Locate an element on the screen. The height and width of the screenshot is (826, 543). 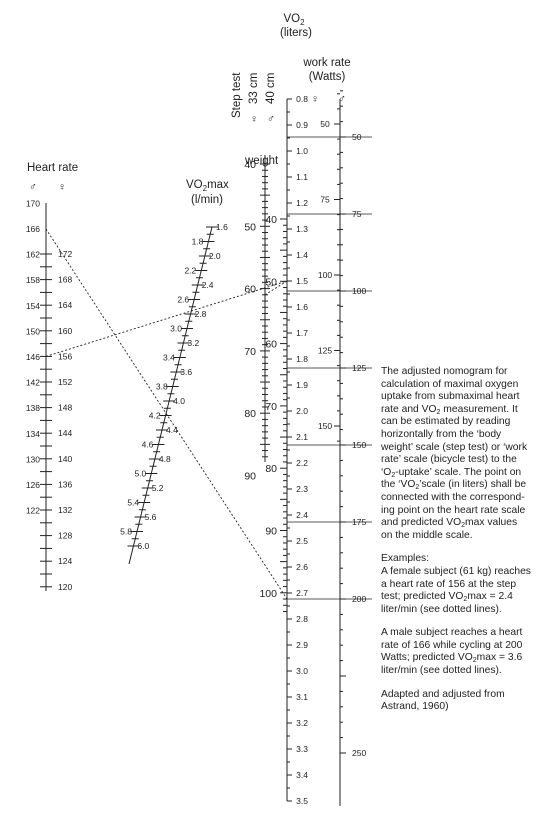
vo2max-left-label: 5.8 is located at coordinates (126, 532).